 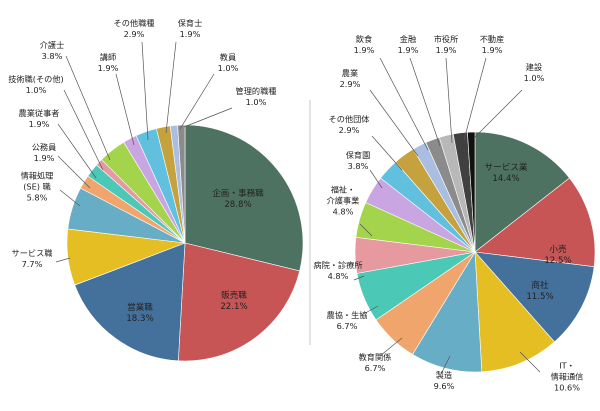 I want to click on pie-2-name-11: 農業, so click(x=350, y=73).